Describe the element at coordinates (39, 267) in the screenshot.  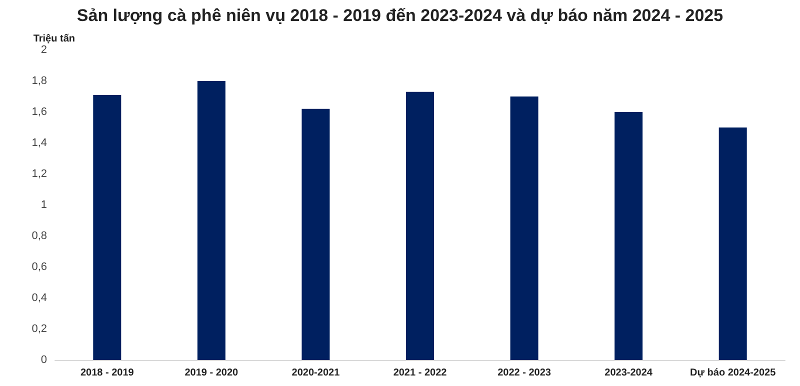
I see `y-tick-label: 0,6` at that location.